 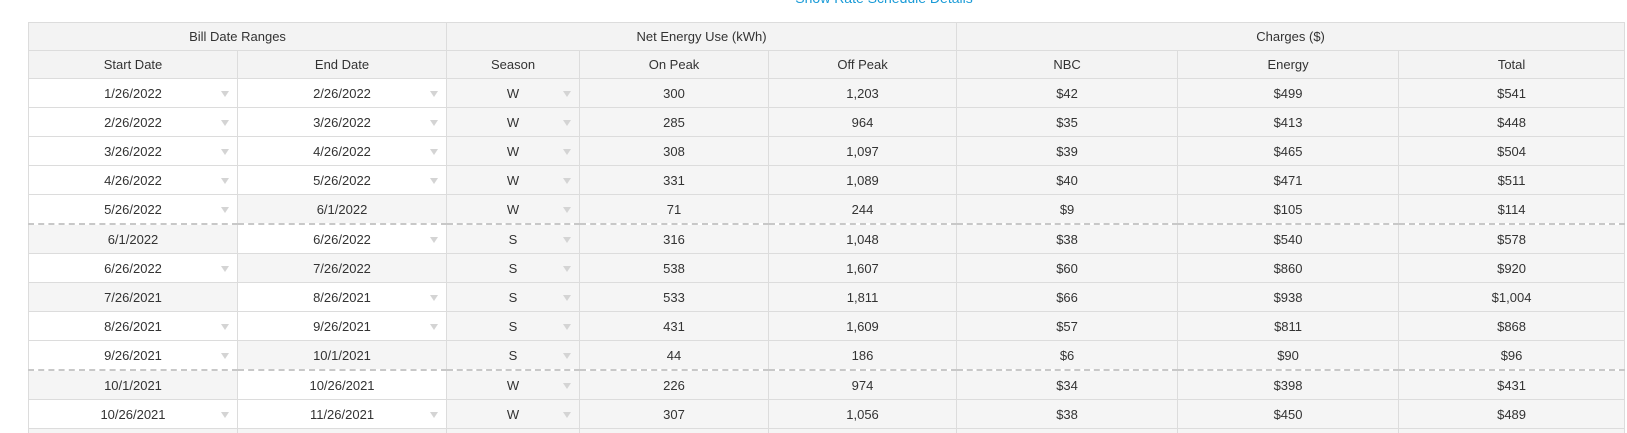 I want to click on column-header: On Peak, so click(x=674, y=64).